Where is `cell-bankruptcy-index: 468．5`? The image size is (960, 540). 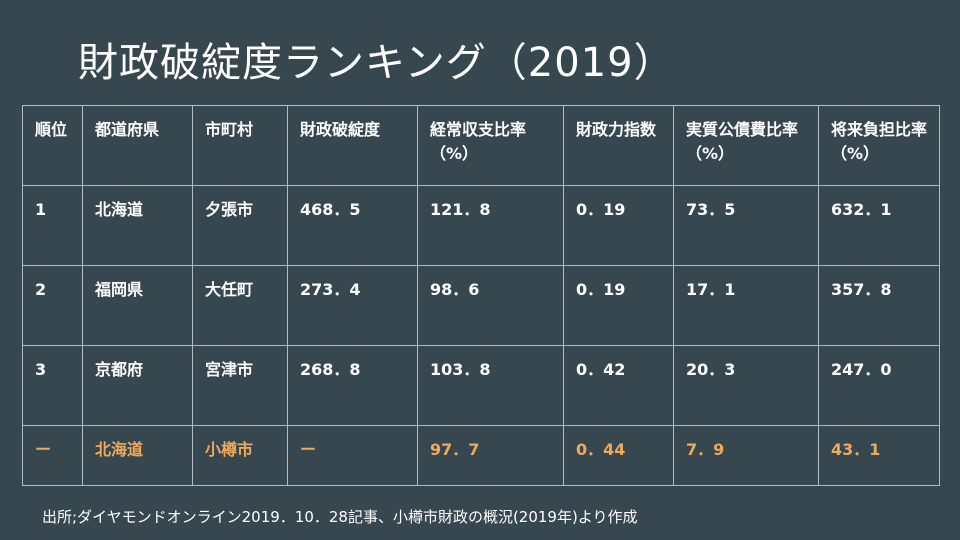 cell-bankruptcy-index: 468．5 is located at coordinates (352, 225).